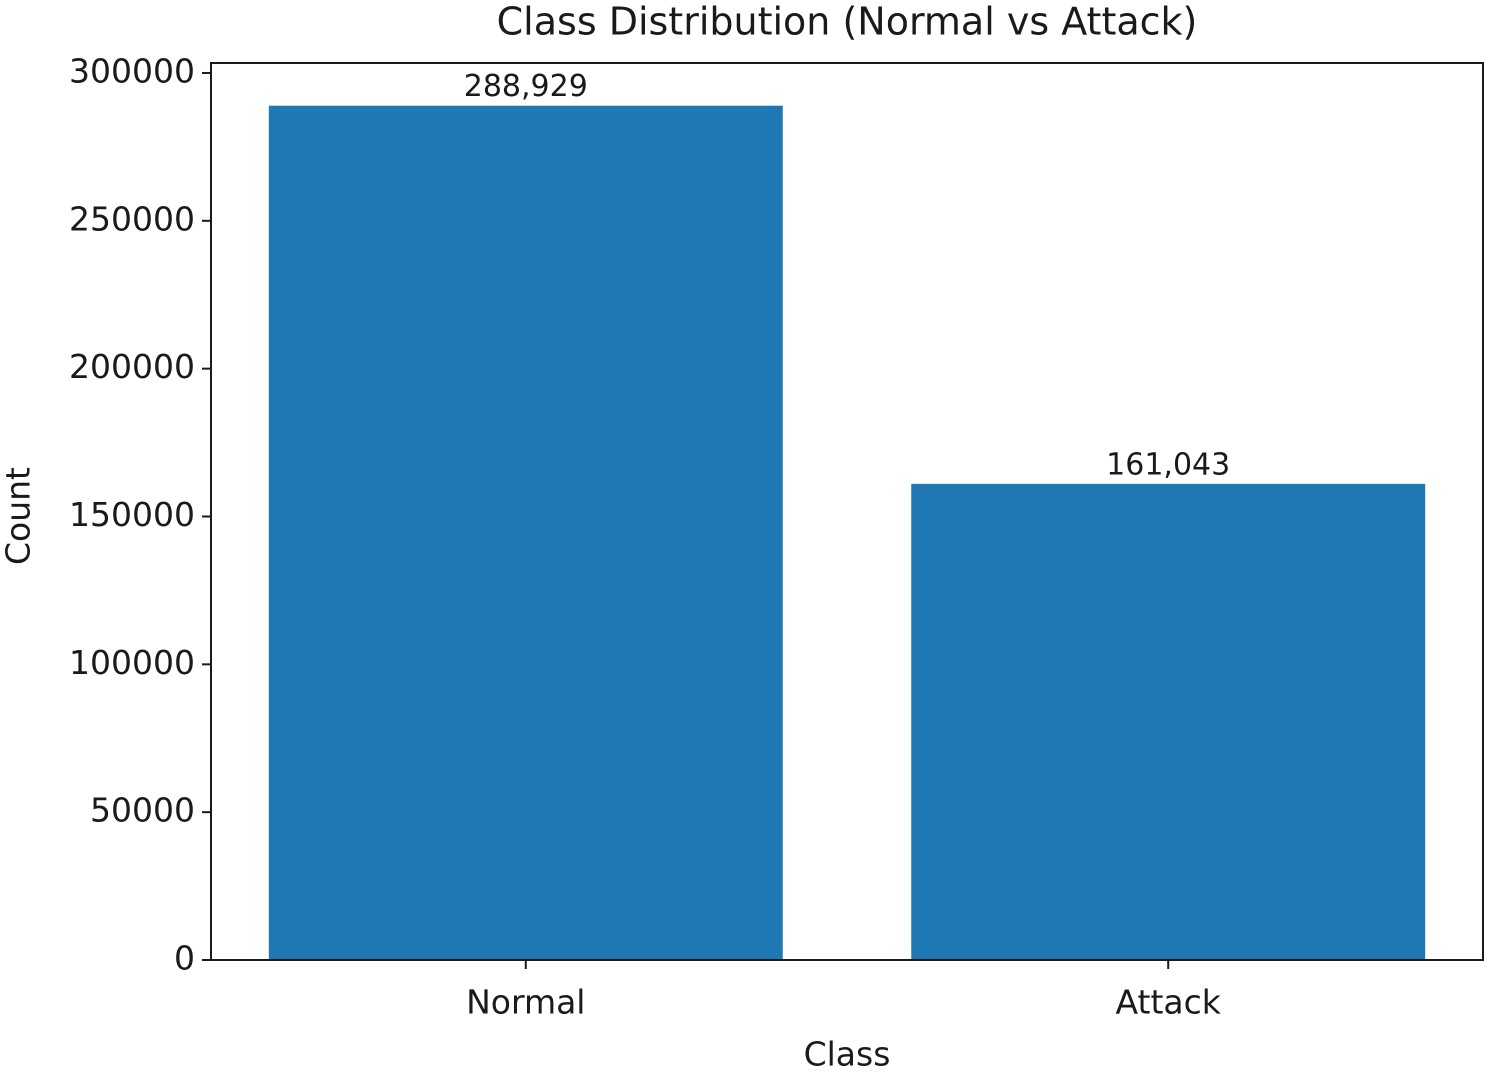 The height and width of the screenshot is (1074, 1488). I want to click on y-tick-label: 150000, so click(132, 514).